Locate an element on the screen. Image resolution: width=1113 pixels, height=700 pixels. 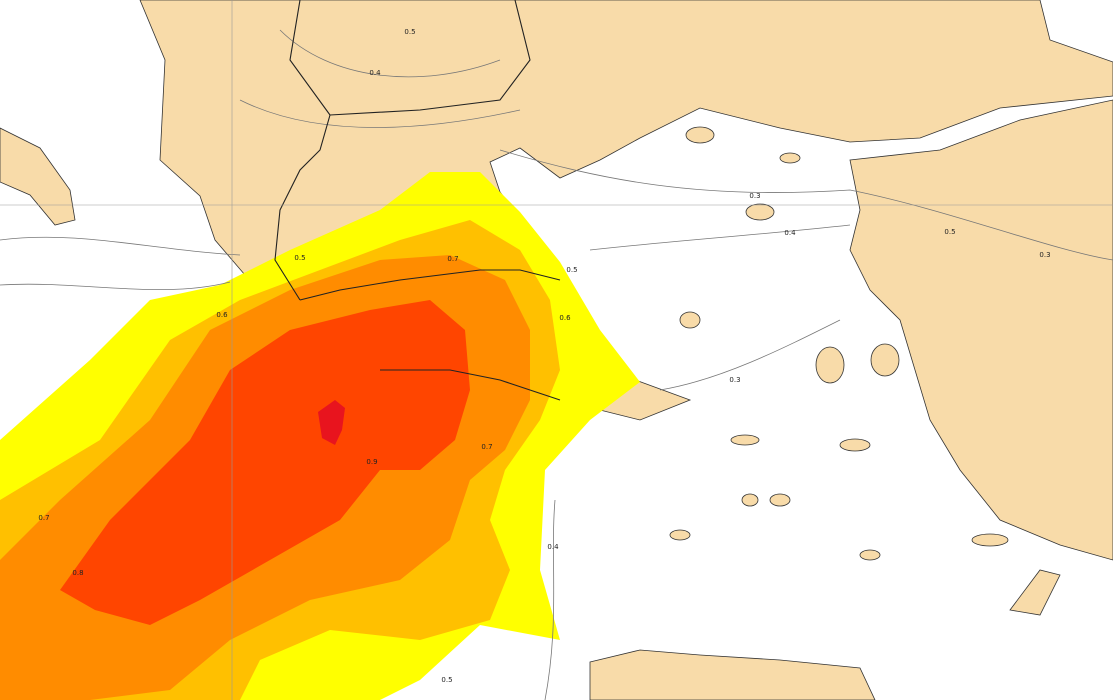
contour-label: 0.8 is located at coordinates (77, 573).